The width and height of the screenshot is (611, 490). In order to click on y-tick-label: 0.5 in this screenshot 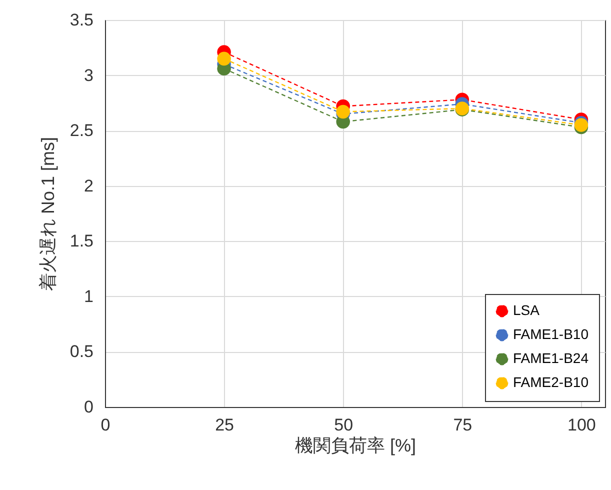, I will do `click(82, 352)`.